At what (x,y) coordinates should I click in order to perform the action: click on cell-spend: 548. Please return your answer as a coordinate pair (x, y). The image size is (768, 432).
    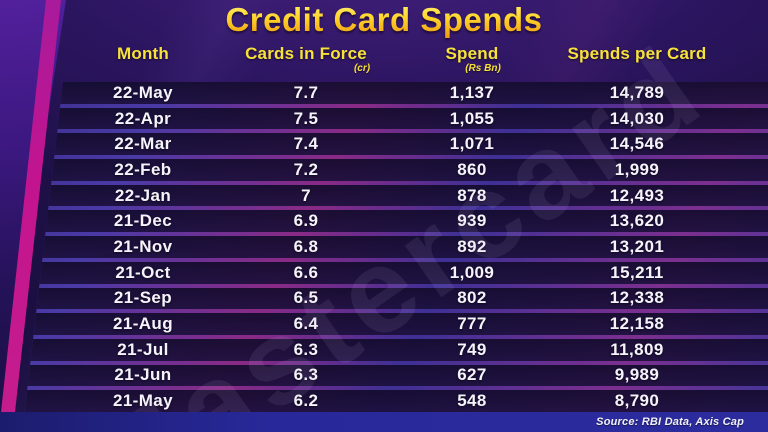
    Looking at the image, I should click on (472, 401).